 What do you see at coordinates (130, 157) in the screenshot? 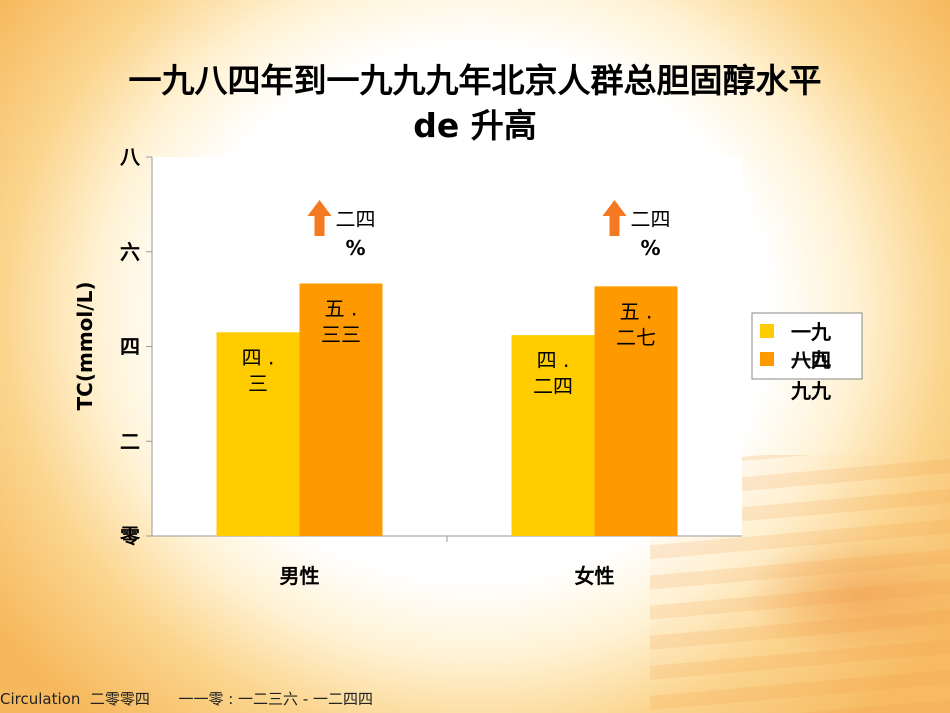
I see `y-tick-label: 八` at bounding box center [130, 157].